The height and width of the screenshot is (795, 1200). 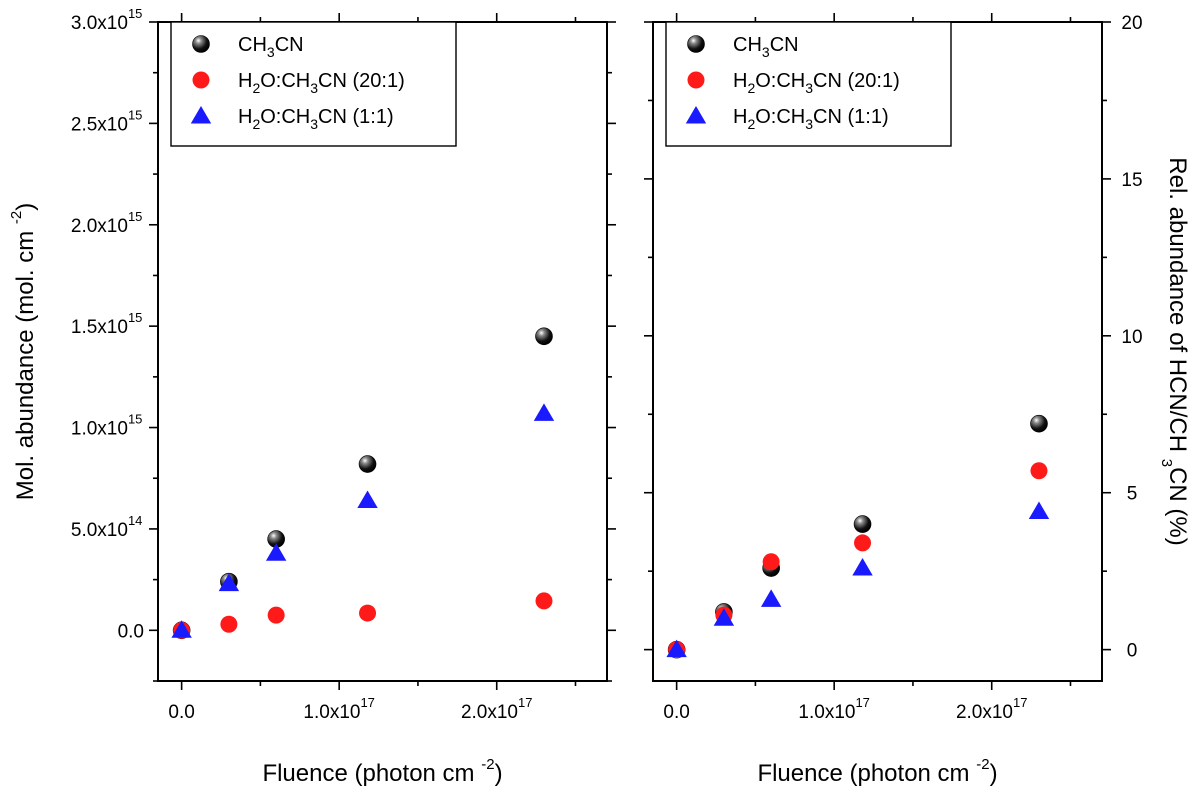 I want to click on right-series-triangle, so click(x=858, y=579).